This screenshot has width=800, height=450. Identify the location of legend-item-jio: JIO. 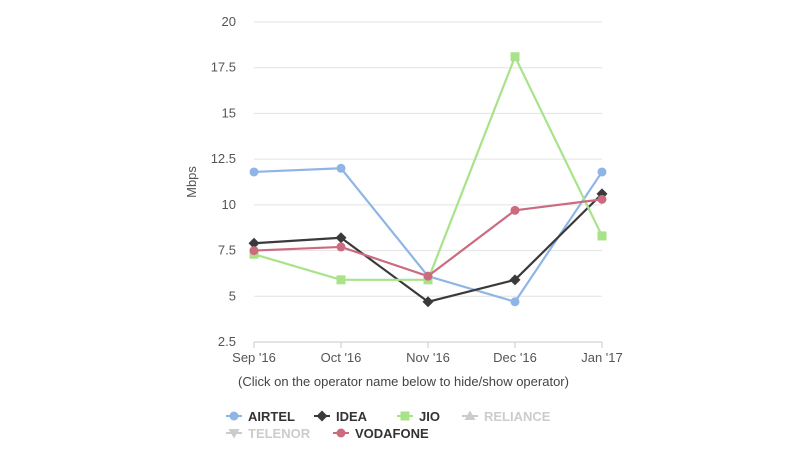
(418, 416).